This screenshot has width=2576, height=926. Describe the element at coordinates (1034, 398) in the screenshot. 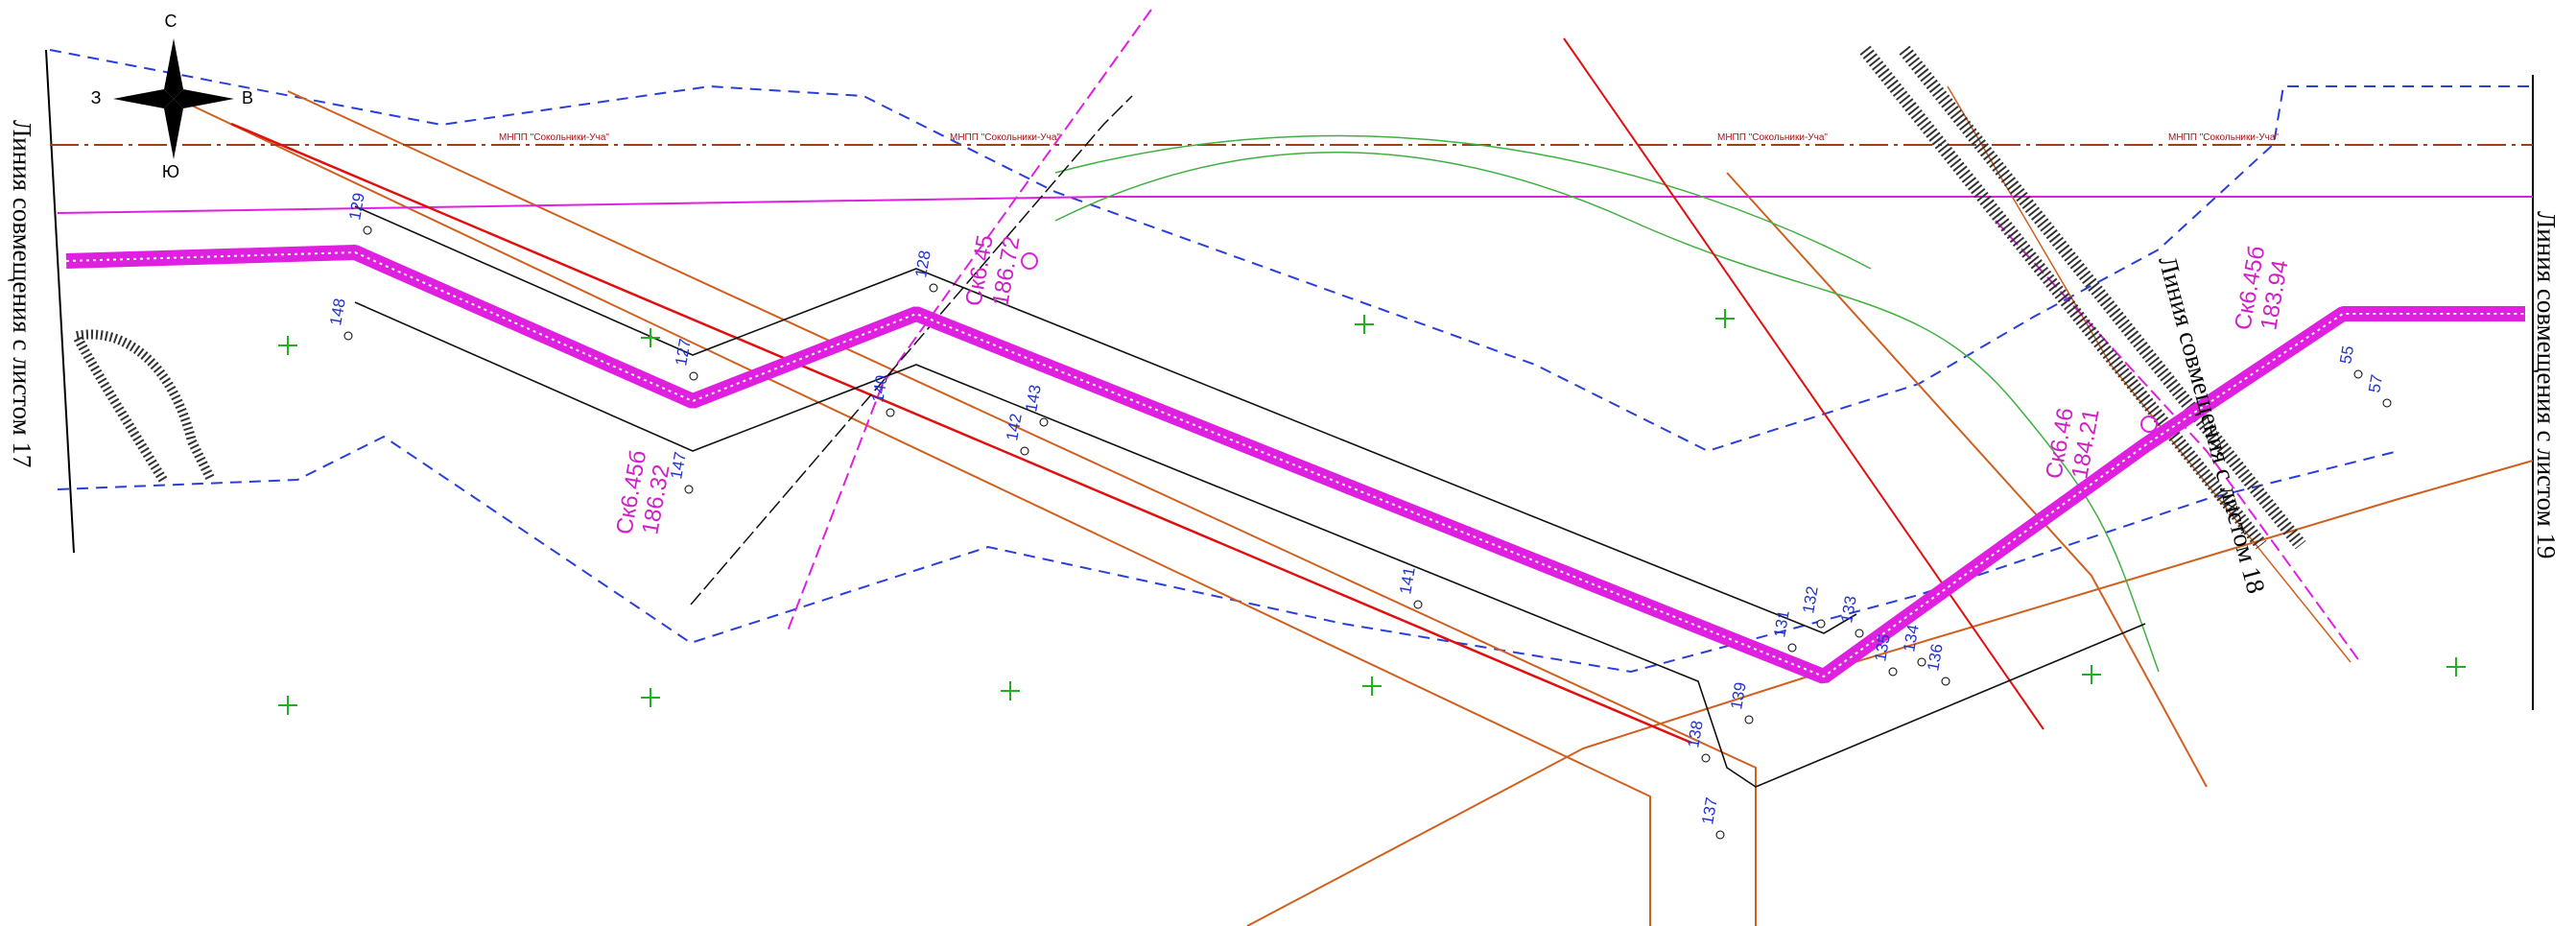

I see `point-number: 143` at that location.